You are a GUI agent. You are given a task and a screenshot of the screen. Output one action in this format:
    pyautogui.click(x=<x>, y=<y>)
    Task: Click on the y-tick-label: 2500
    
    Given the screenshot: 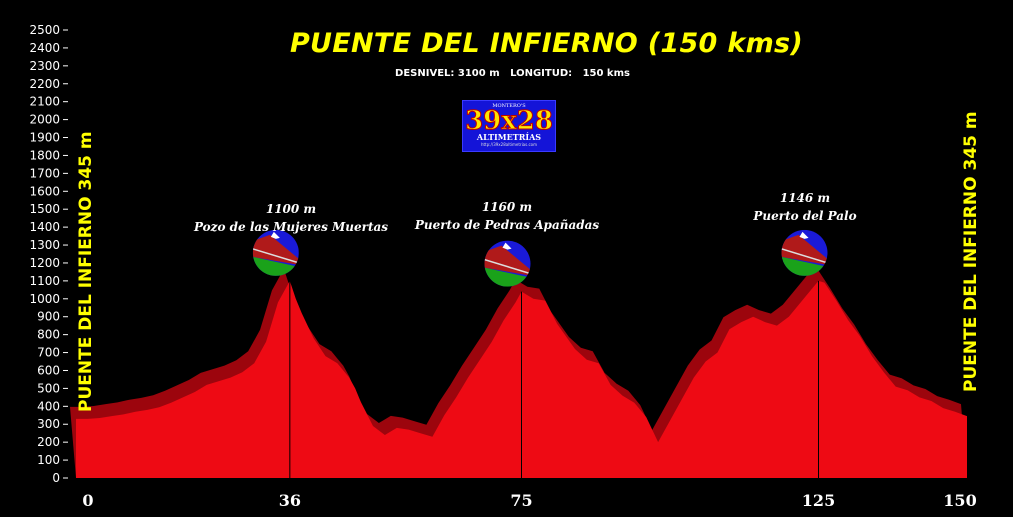 What is the action you would take?
    pyautogui.click(x=44, y=30)
    